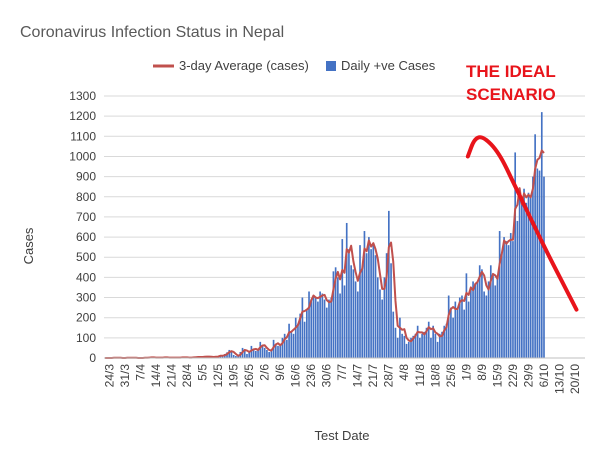 This screenshot has width=600, height=461. Describe the element at coordinates (156, 376) in the screenshot. I see `x-tick-label: 14/4` at that location.